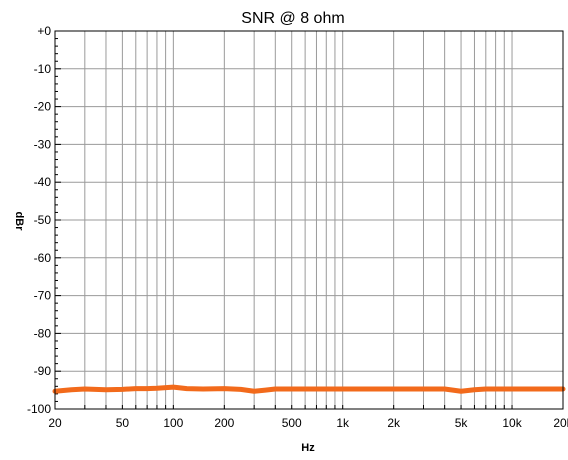 This screenshot has width=568, height=460. What do you see at coordinates (292, 18) in the screenshot?
I see `chart-title: SNR @ 8 ohm` at bounding box center [292, 18].